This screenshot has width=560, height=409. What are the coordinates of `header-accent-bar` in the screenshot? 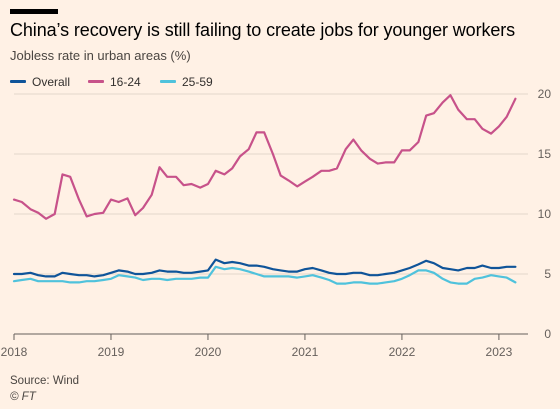 It's located at (34, 11).